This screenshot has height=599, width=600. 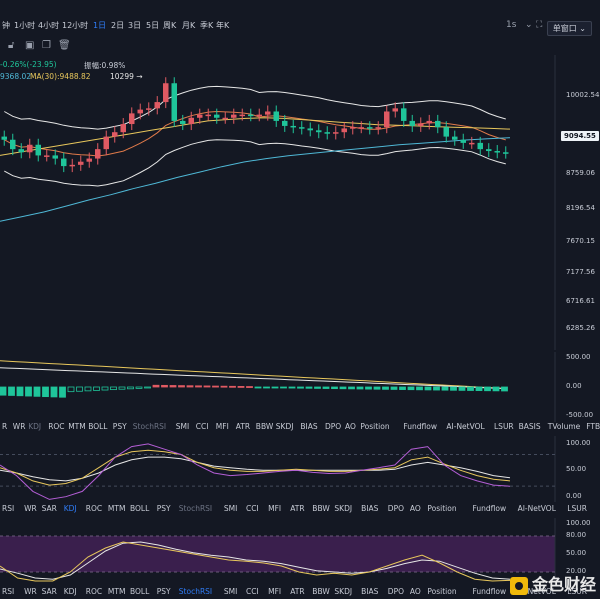 I want to click on amplitude-label: 振幅:0.98%, so click(x=105, y=65).